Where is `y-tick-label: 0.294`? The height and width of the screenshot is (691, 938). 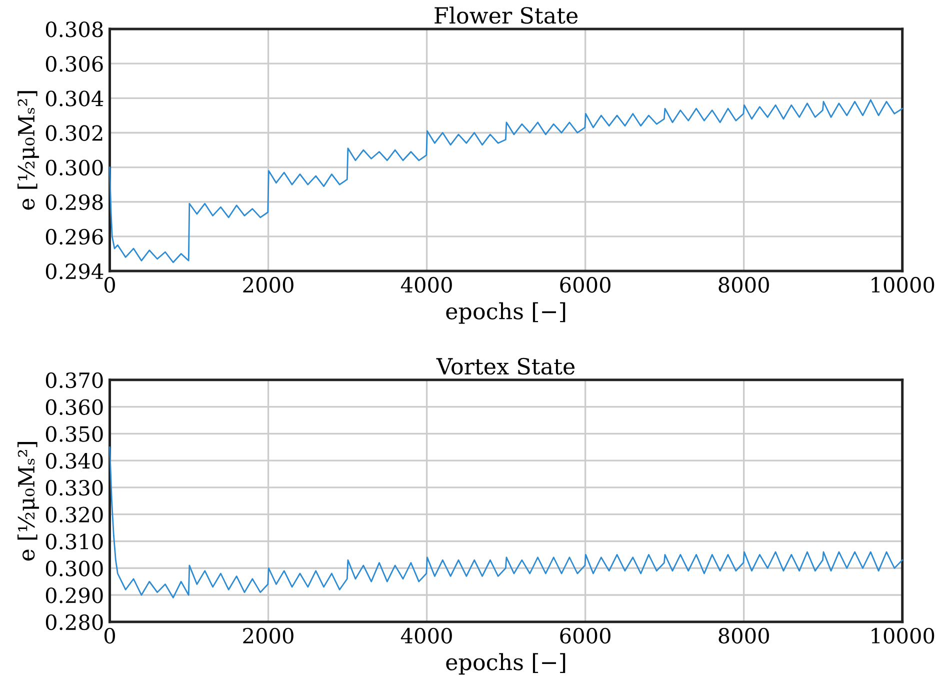 y-tick-label: 0.294 is located at coordinates (75, 271).